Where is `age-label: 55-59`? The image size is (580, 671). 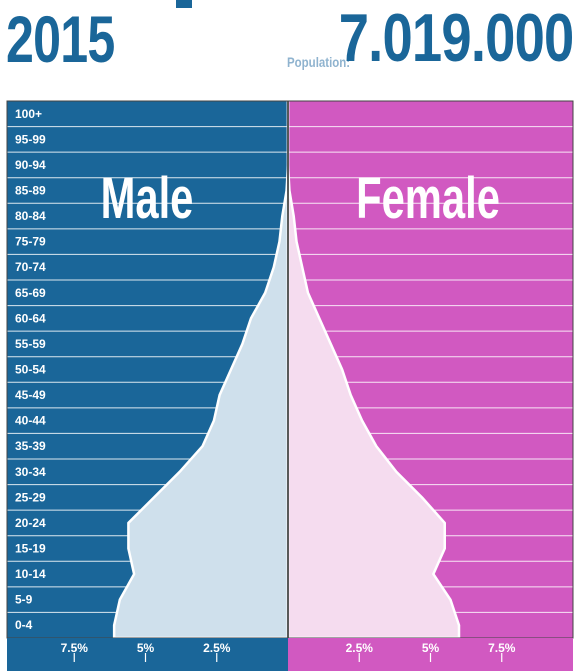
age-label: 55-59 is located at coordinates (30, 344).